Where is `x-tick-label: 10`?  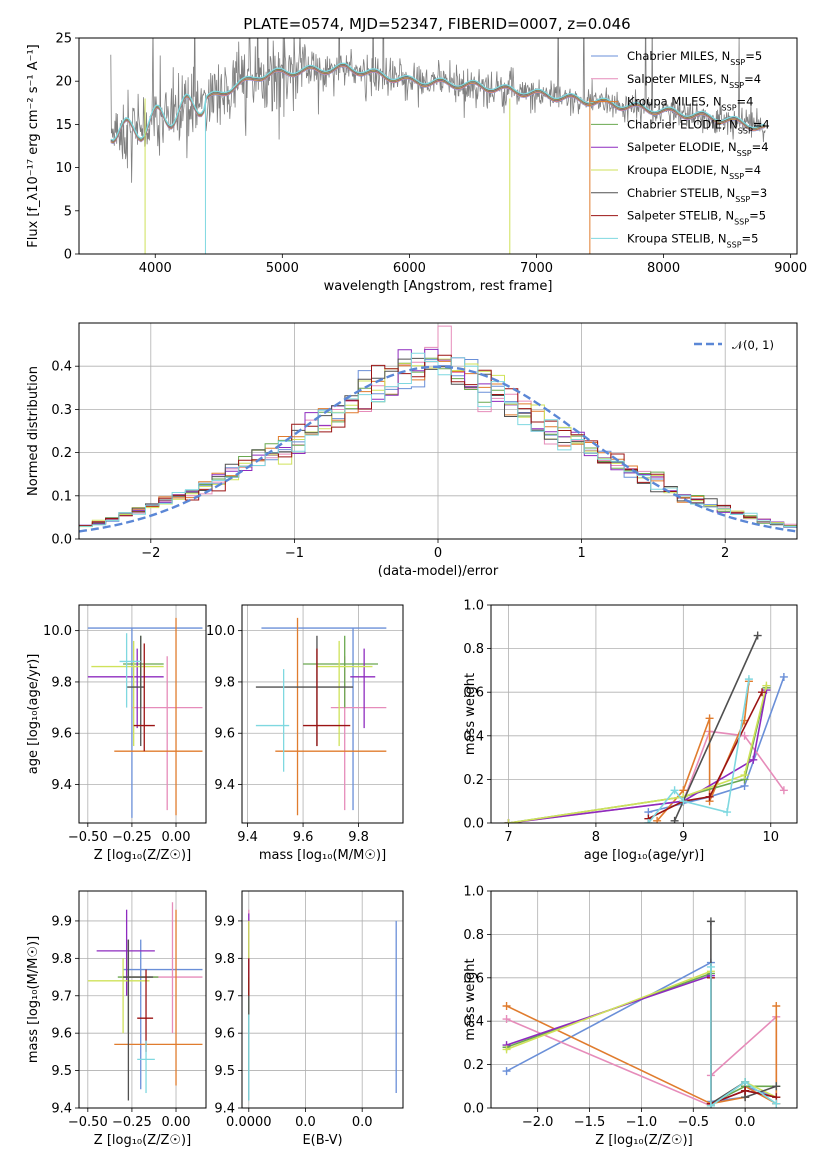 x-tick-label: 10 is located at coordinates (770, 837).